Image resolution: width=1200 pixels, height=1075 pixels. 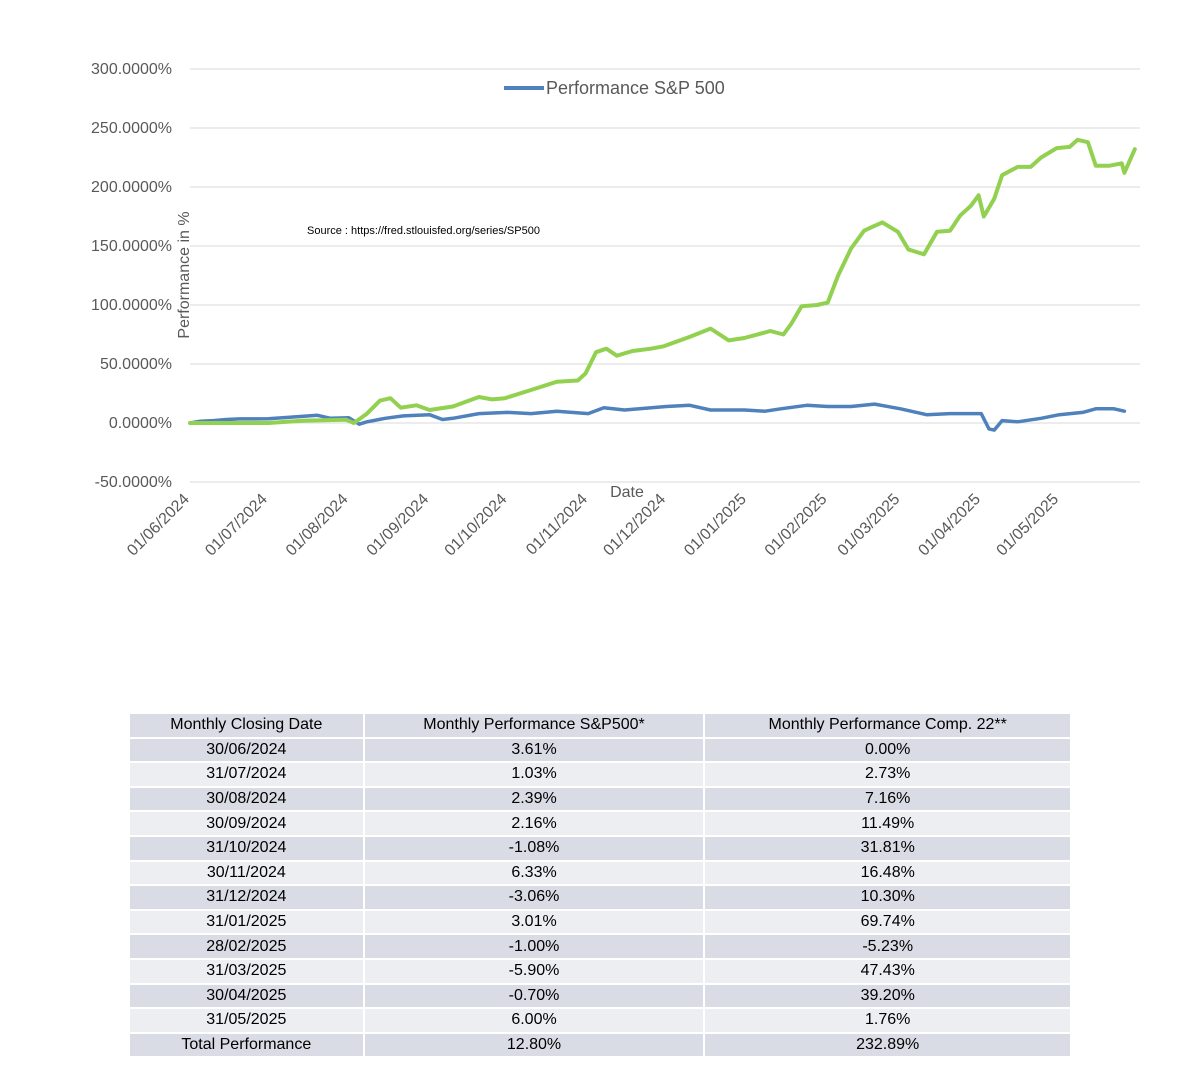 What do you see at coordinates (246, 848) in the screenshot?
I see `cell-closing-date: 31/10/2024` at bounding box center [246, 848].